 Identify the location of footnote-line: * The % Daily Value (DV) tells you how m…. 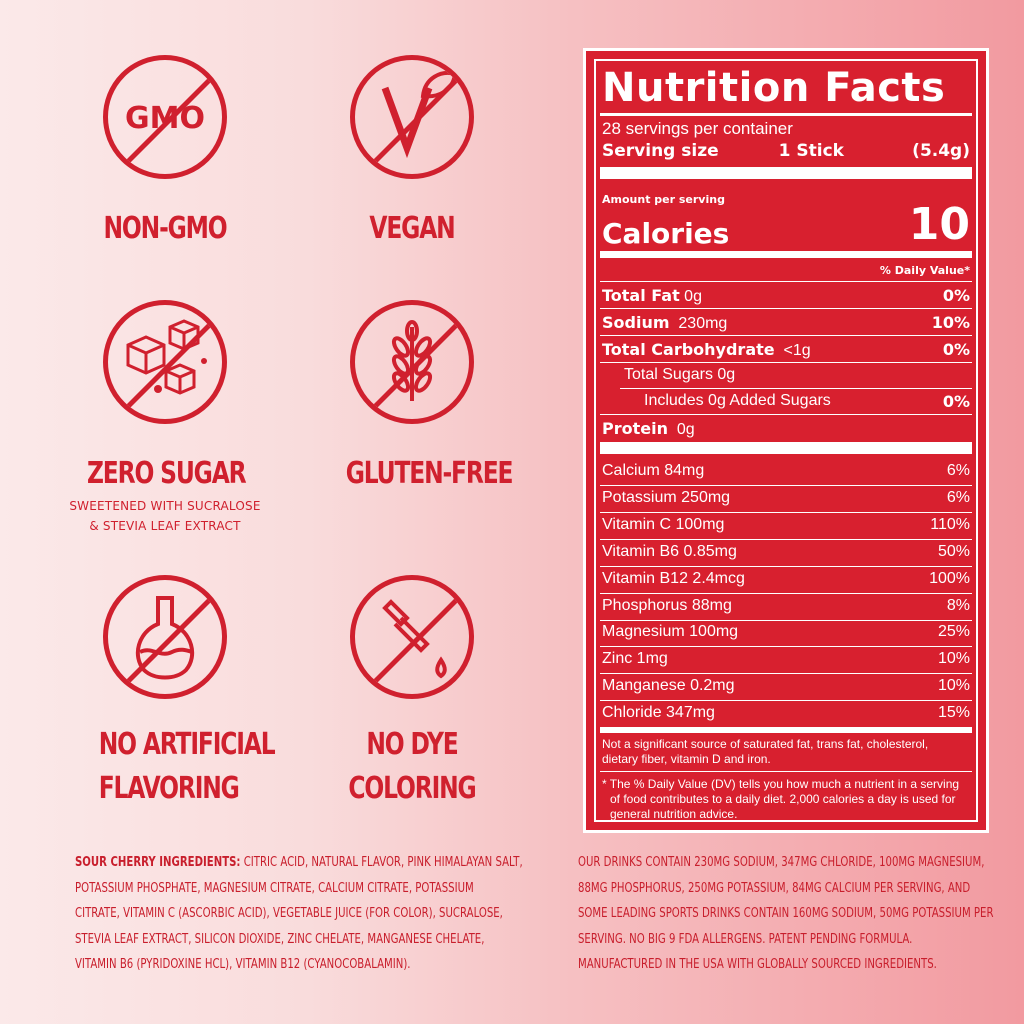
(781, 784).